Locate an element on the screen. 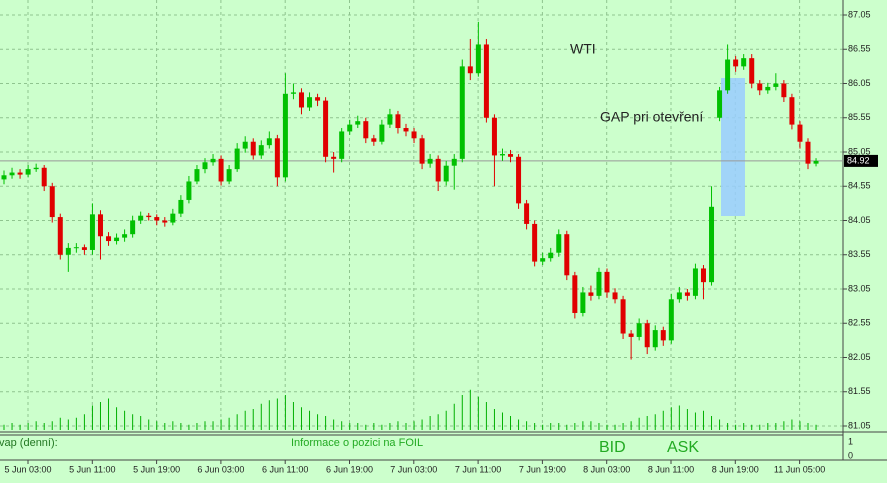 The image size is (887, 483). x-tick-label: 5 Jun 19:00 is located at coordinates (156, 469).